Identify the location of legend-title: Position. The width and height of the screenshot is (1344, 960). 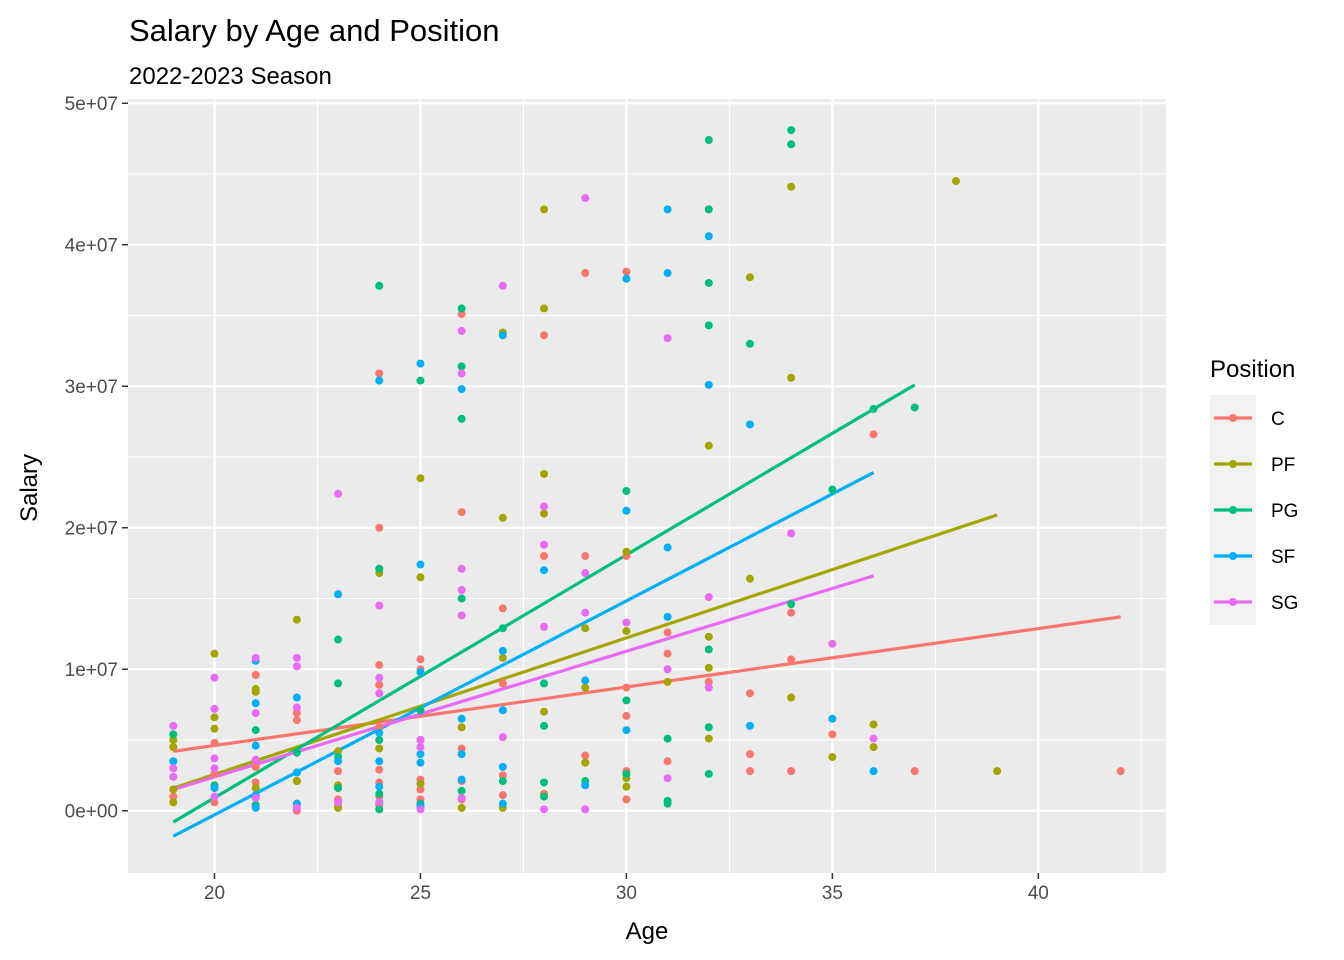
(1252, 369).